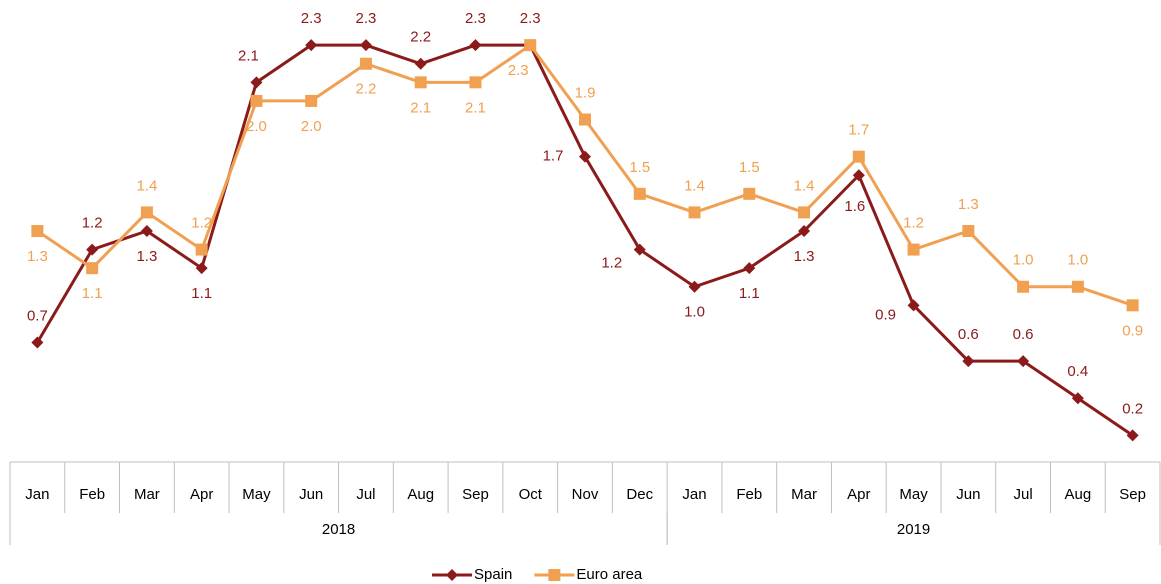  Describe the element at coordinates (804, 494) in the screenshot. I see `x-tick-label: Mar` at that location.